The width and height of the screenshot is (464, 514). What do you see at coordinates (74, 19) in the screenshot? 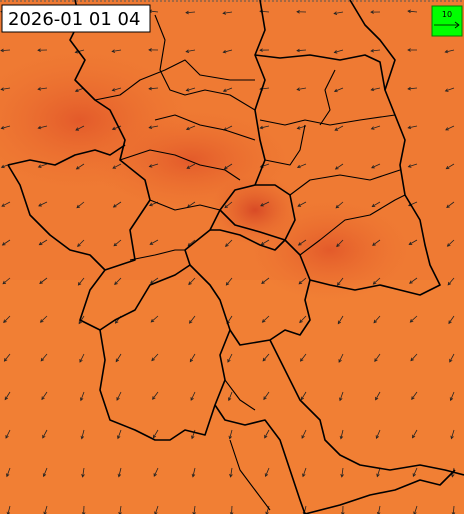
I see `timestamp: 2026-01 01 04` at bounding box center [74, 19].